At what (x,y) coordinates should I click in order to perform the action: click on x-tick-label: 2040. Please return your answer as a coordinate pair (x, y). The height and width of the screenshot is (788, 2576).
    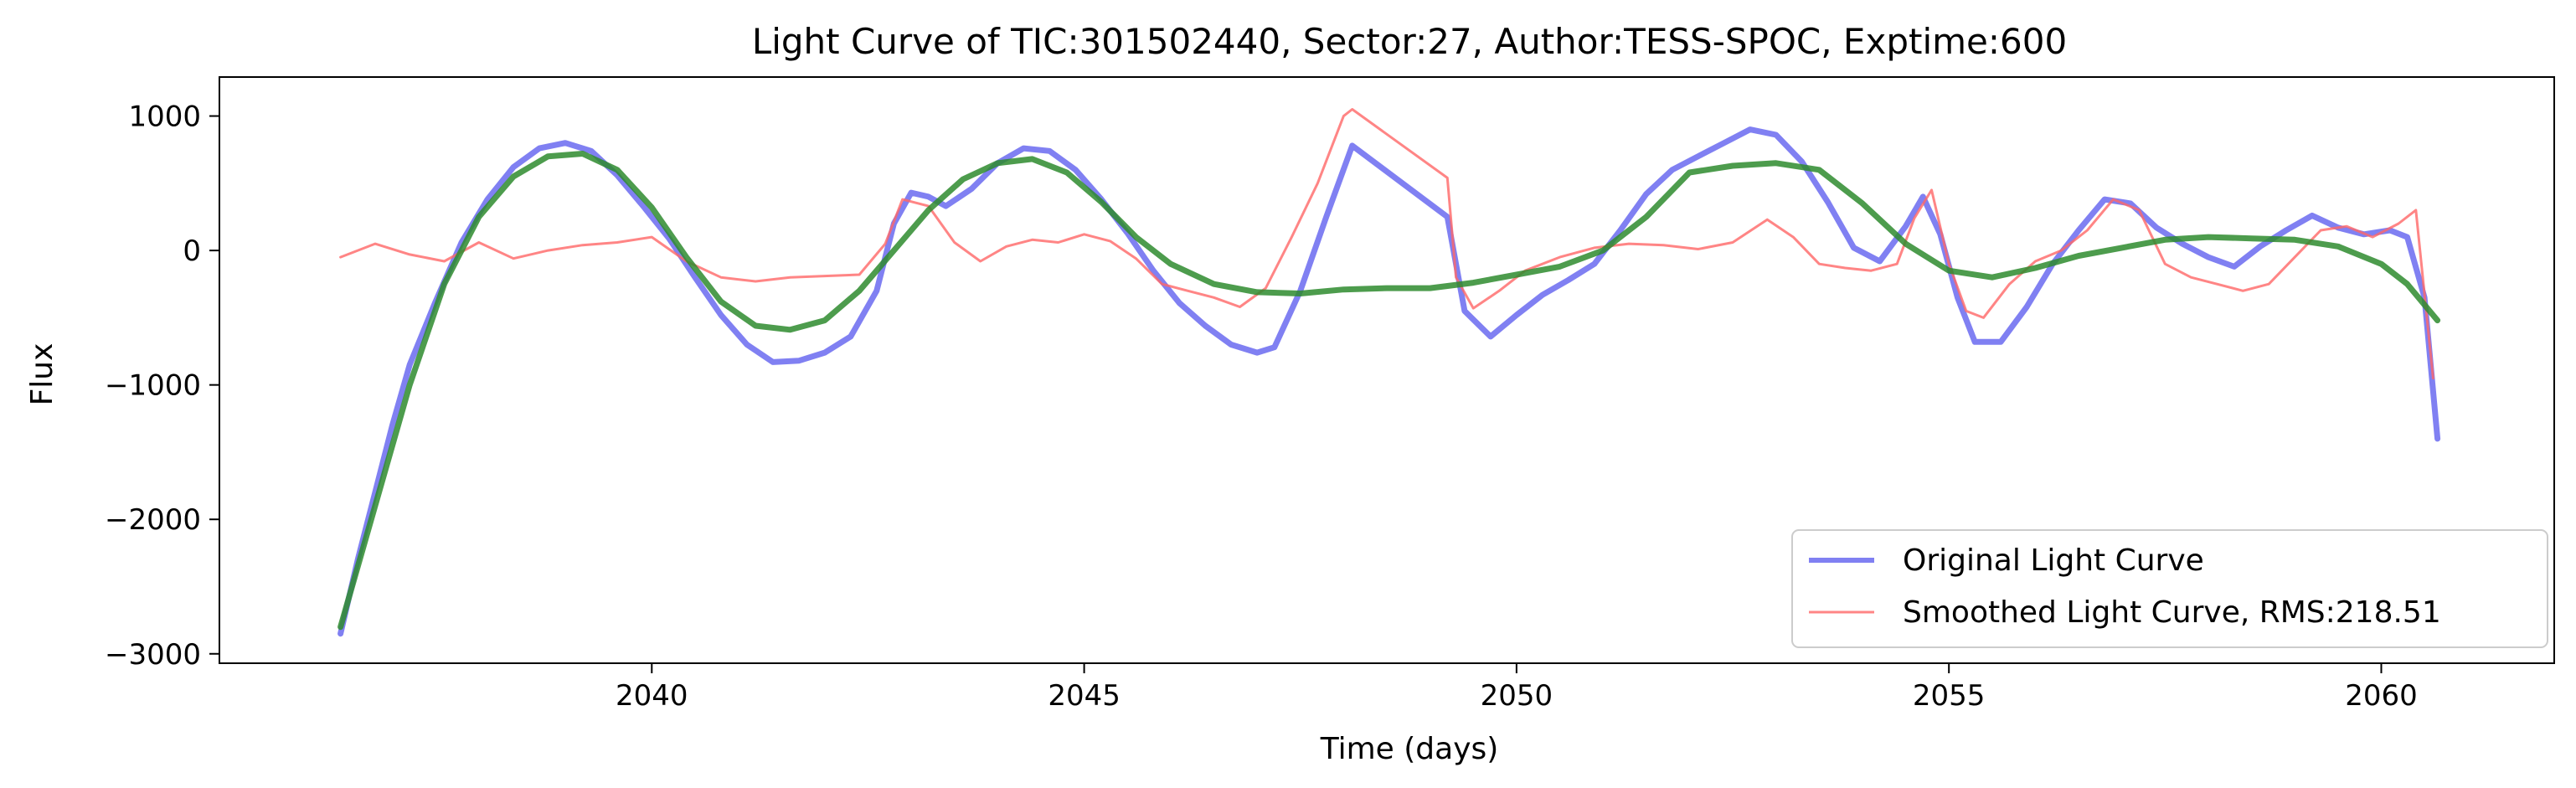
    Looking at the image, I should click on (652, 696).